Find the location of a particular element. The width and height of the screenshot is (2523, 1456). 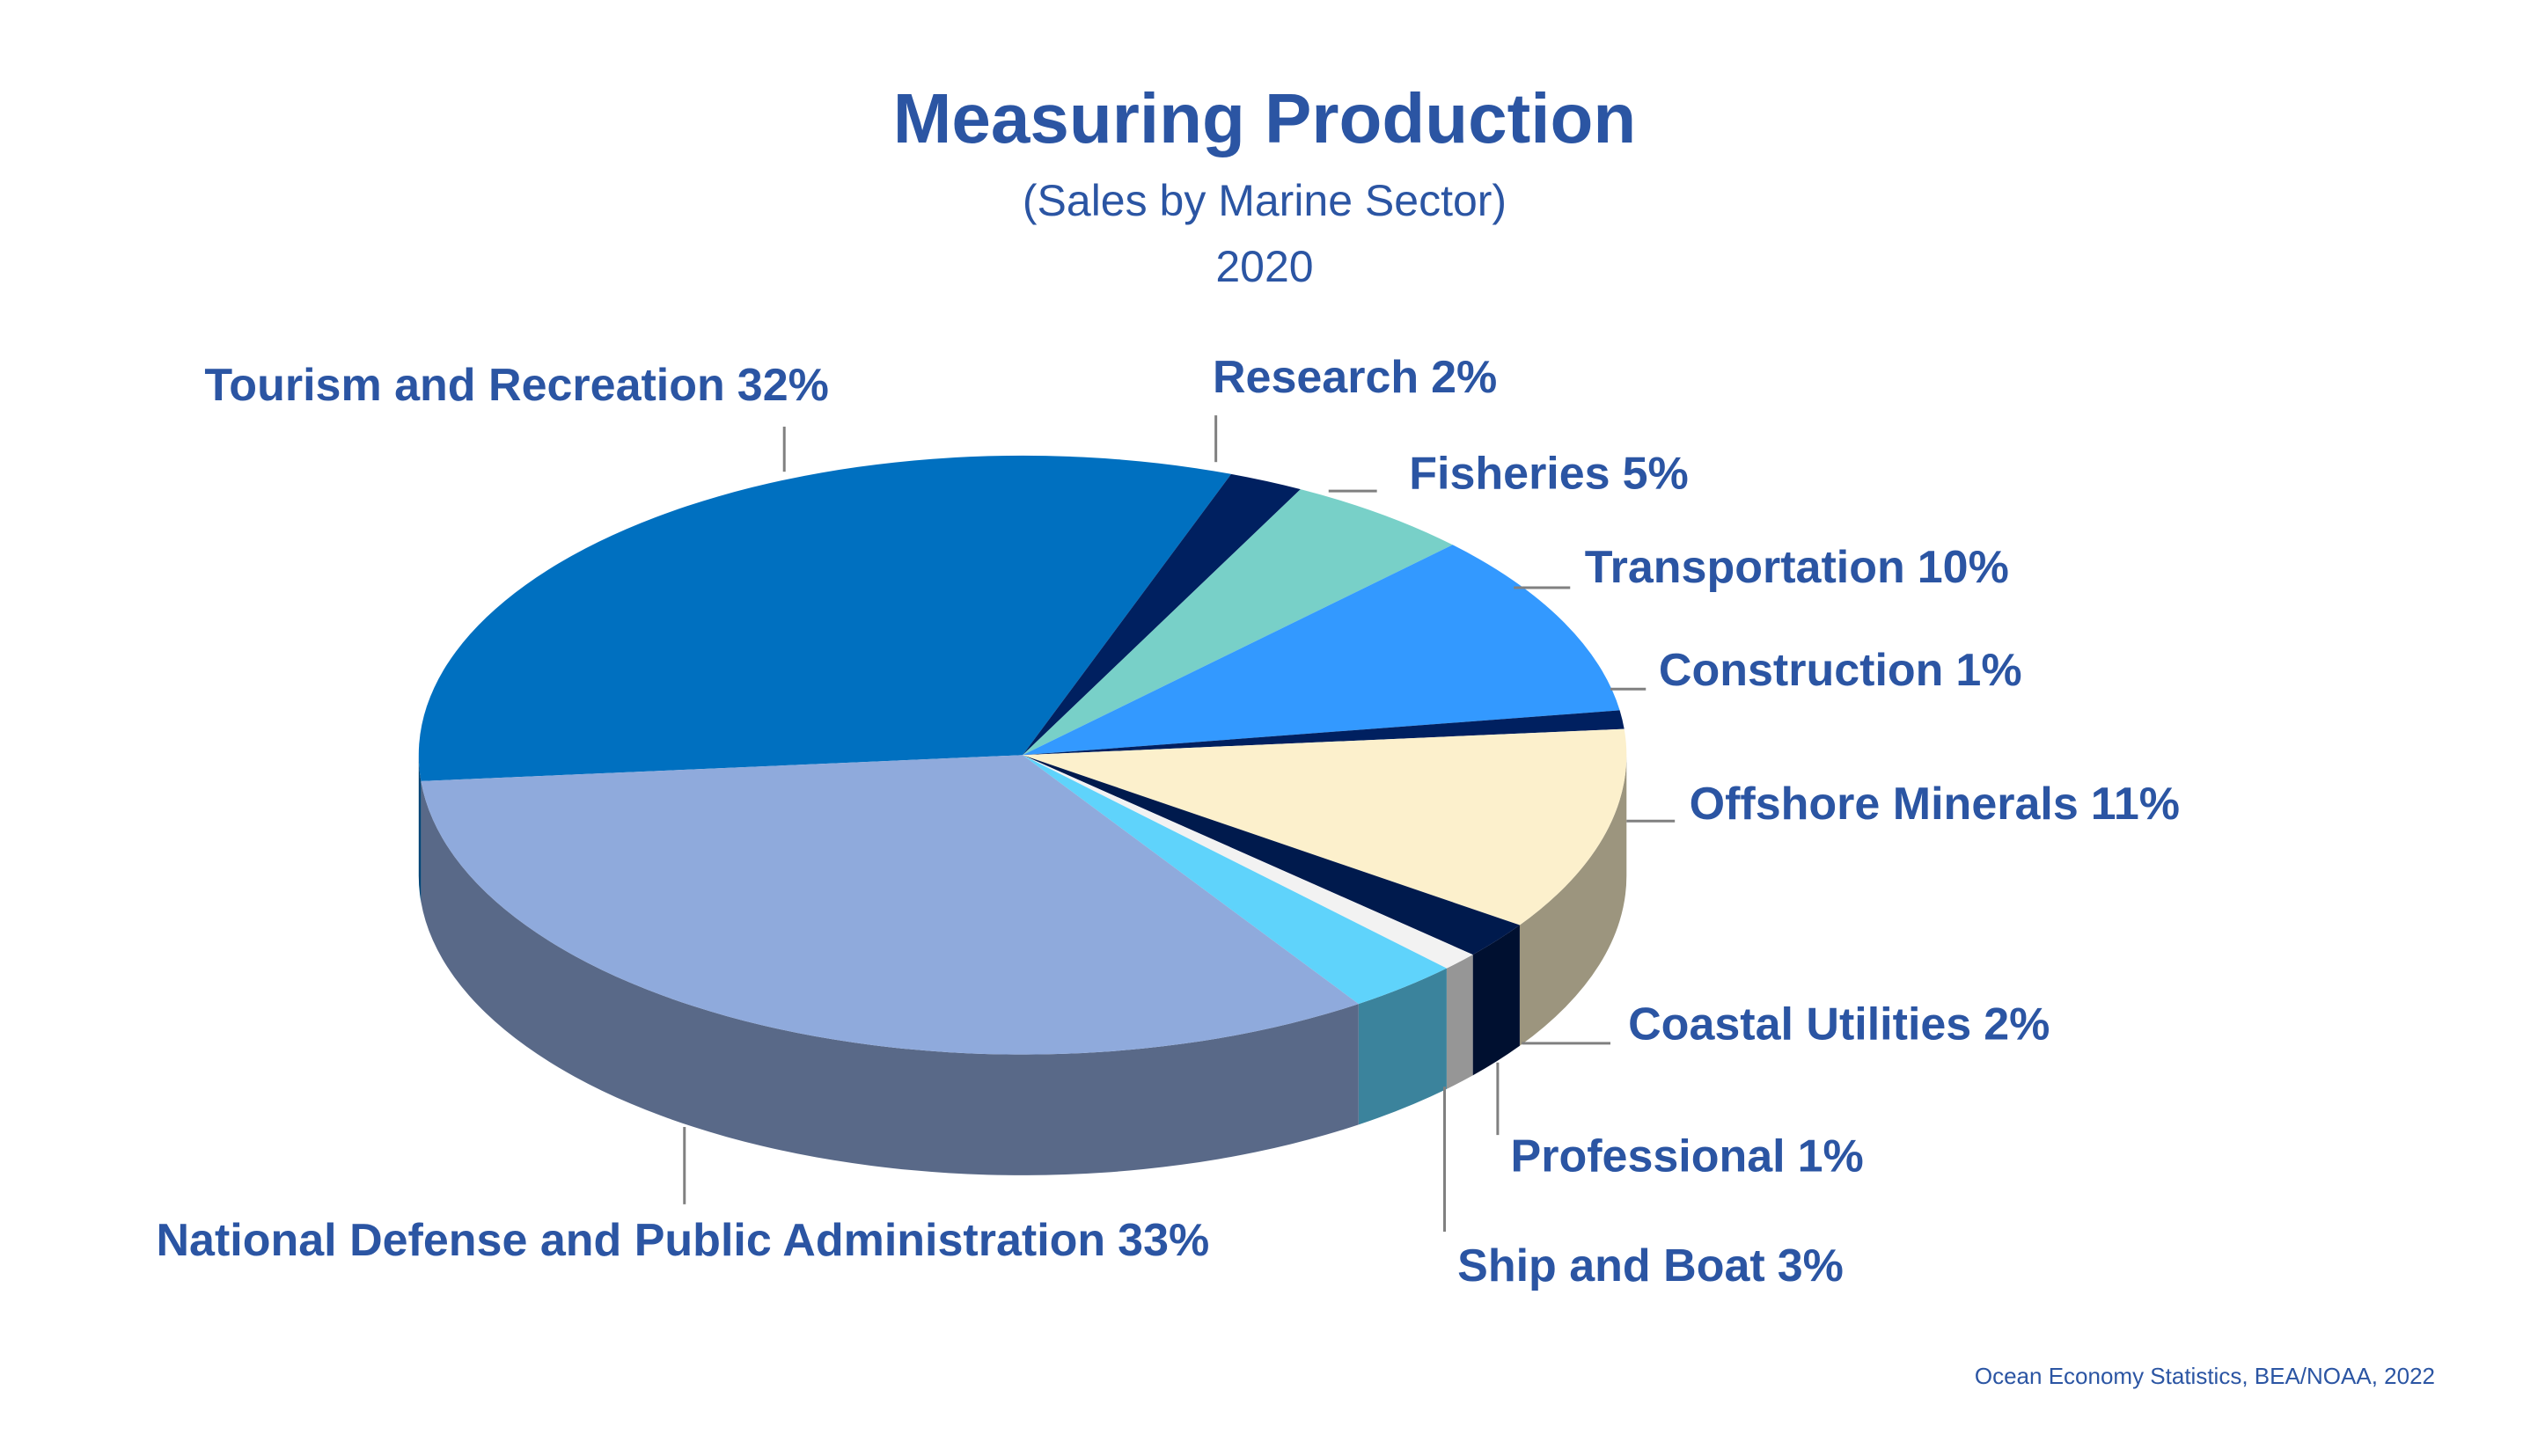

slice-value: 10% is located at coordinates (1963, 567).